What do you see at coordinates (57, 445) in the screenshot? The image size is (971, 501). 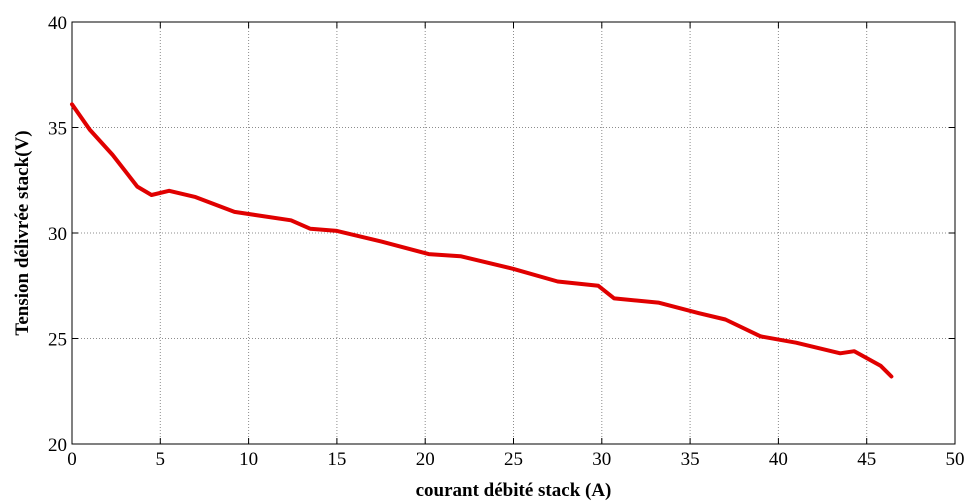 I see `y-tick-label: 20` at bounding box center [57, 445].